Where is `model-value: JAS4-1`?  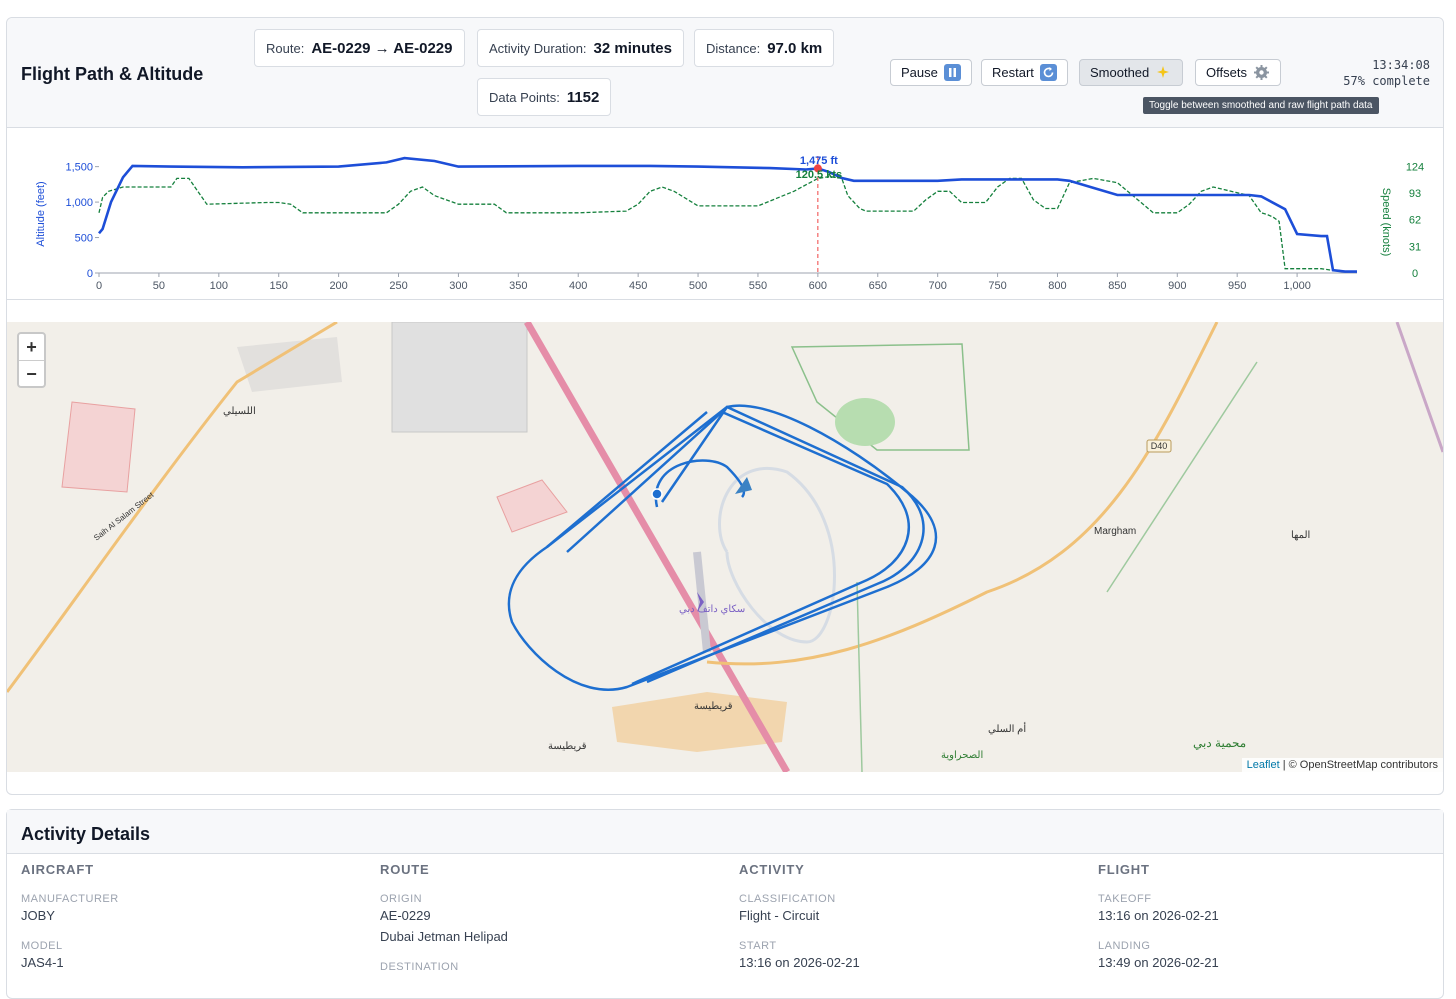
model-value: JAS4-1 is located at coordinates (42, 962).